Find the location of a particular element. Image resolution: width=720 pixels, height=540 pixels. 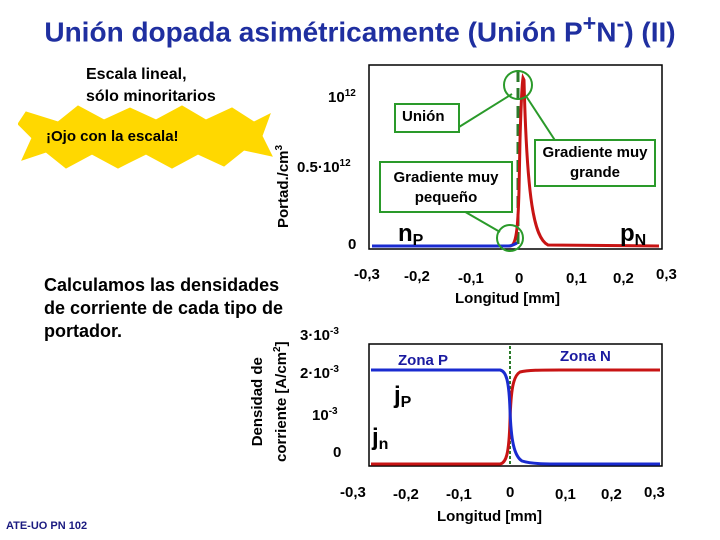

callout-large-gradient: Gradiente muy grande is located at coordinates (595, 163).